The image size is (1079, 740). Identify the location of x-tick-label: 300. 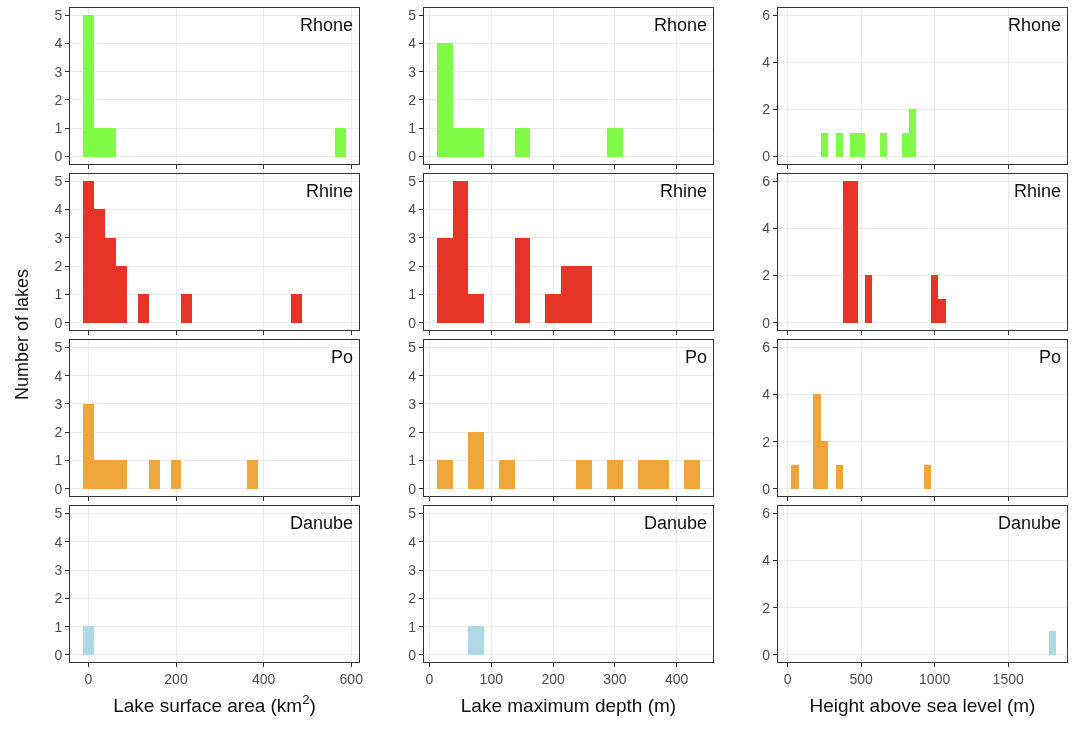
(615, 678).